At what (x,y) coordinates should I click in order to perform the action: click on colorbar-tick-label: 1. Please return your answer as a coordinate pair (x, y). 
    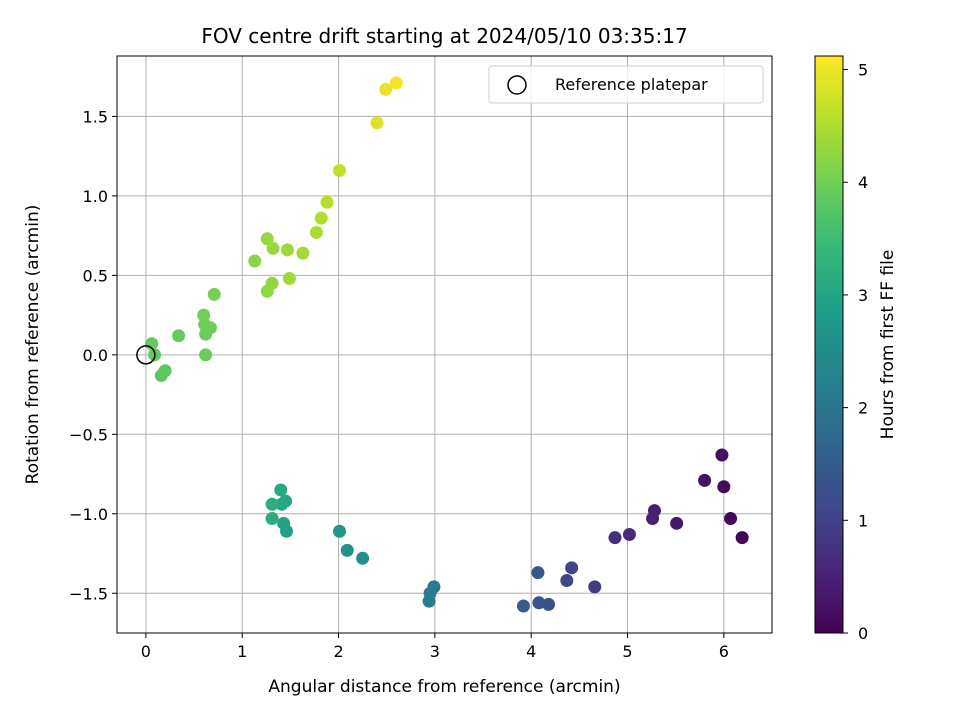
    Looking at the image, I should click on (863, 520).